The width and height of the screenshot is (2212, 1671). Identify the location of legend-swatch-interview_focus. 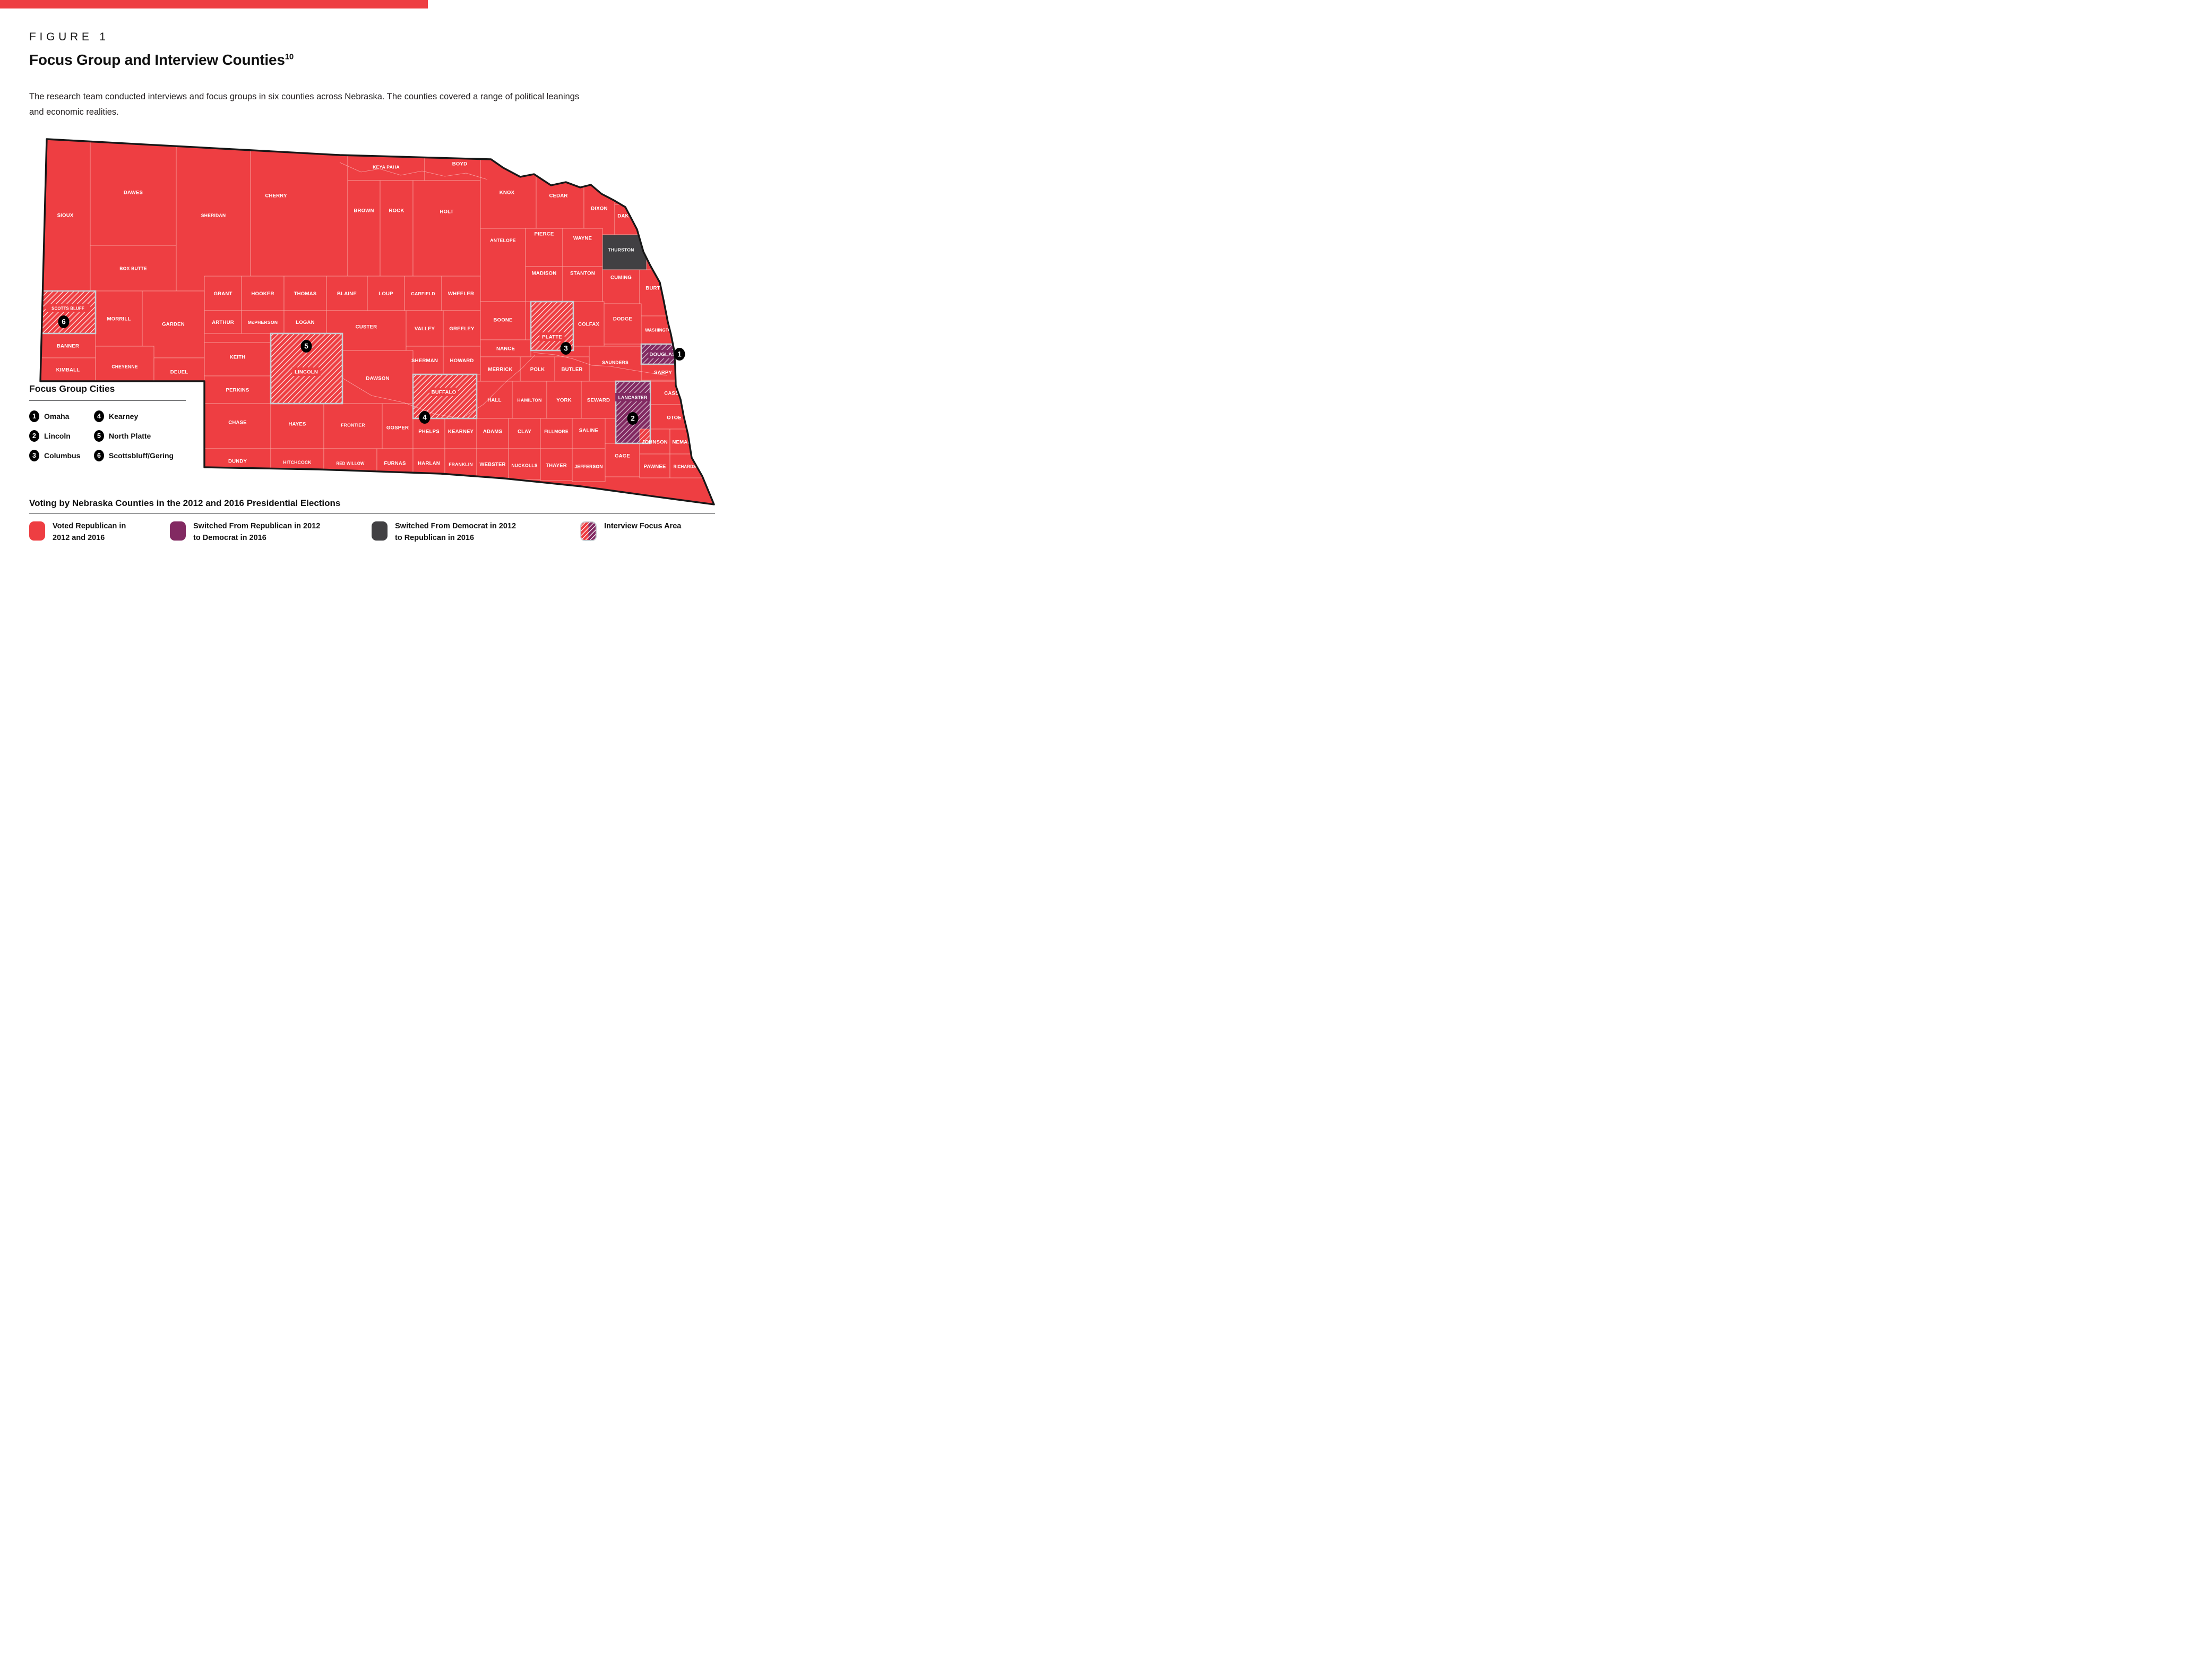
(588, 531).